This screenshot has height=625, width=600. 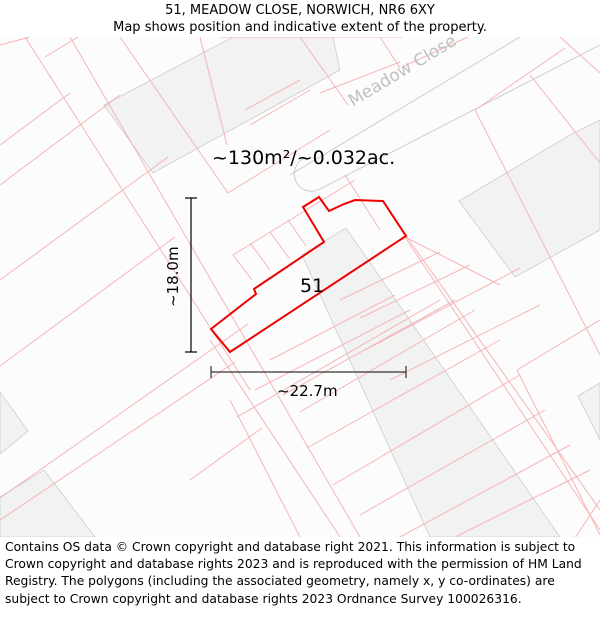 What do you see at coordinates (308, 274) in the screenshot?
I see `property-boundary` at bounding box center [308, 274].